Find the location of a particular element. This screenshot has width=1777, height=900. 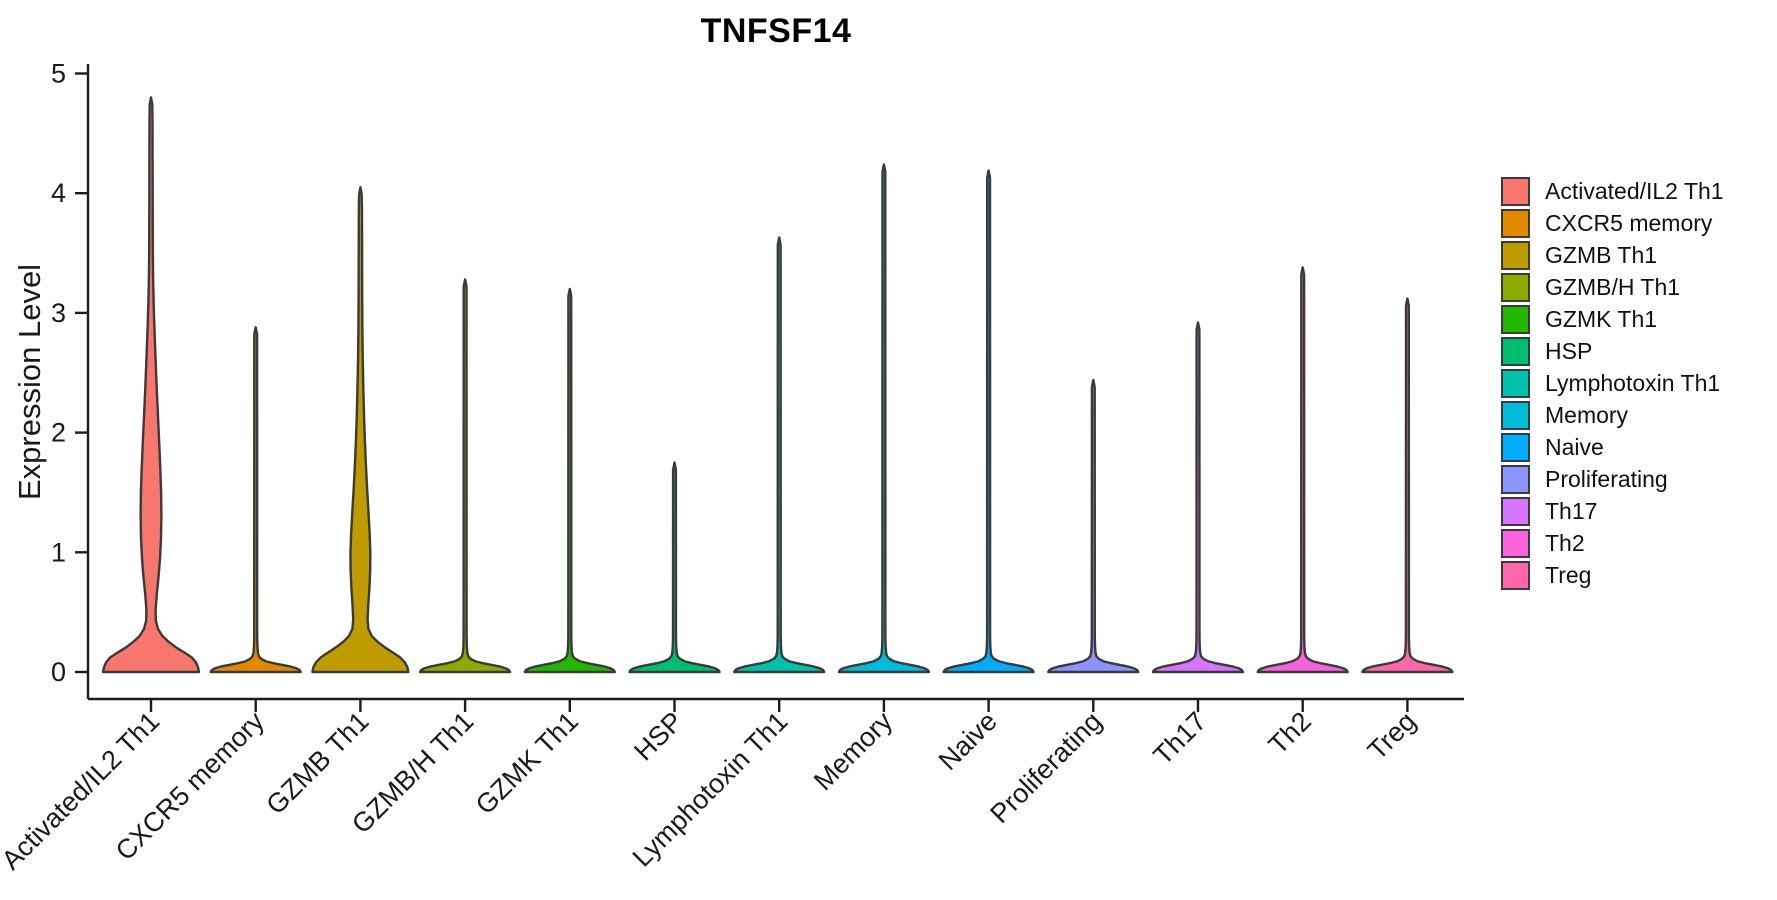

legend-swatch-memory is located at coordinates (1515, 415).